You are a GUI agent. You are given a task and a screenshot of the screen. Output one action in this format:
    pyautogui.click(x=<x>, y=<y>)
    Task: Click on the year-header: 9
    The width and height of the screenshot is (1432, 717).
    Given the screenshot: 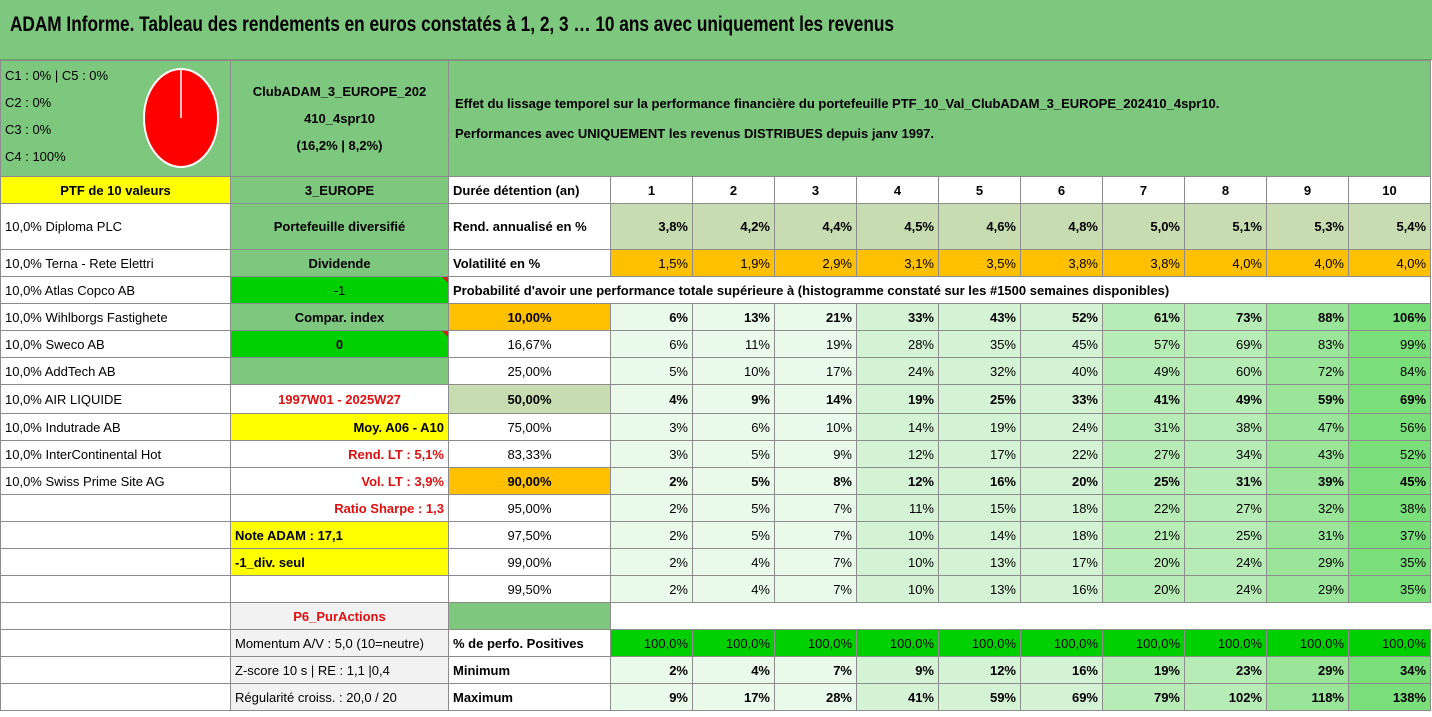 What is the action you would take?
    pyautogui.click(x=1307, y=190)
    